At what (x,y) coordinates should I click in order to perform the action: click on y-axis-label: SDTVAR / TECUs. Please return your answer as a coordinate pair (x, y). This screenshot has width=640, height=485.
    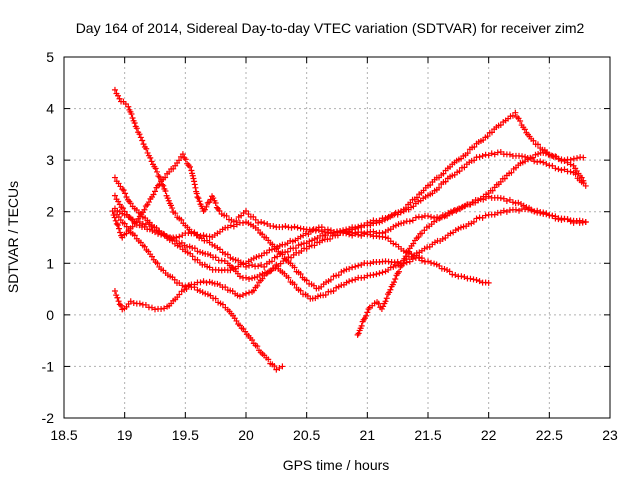
    Looking at the image, I should click on (13, 237).